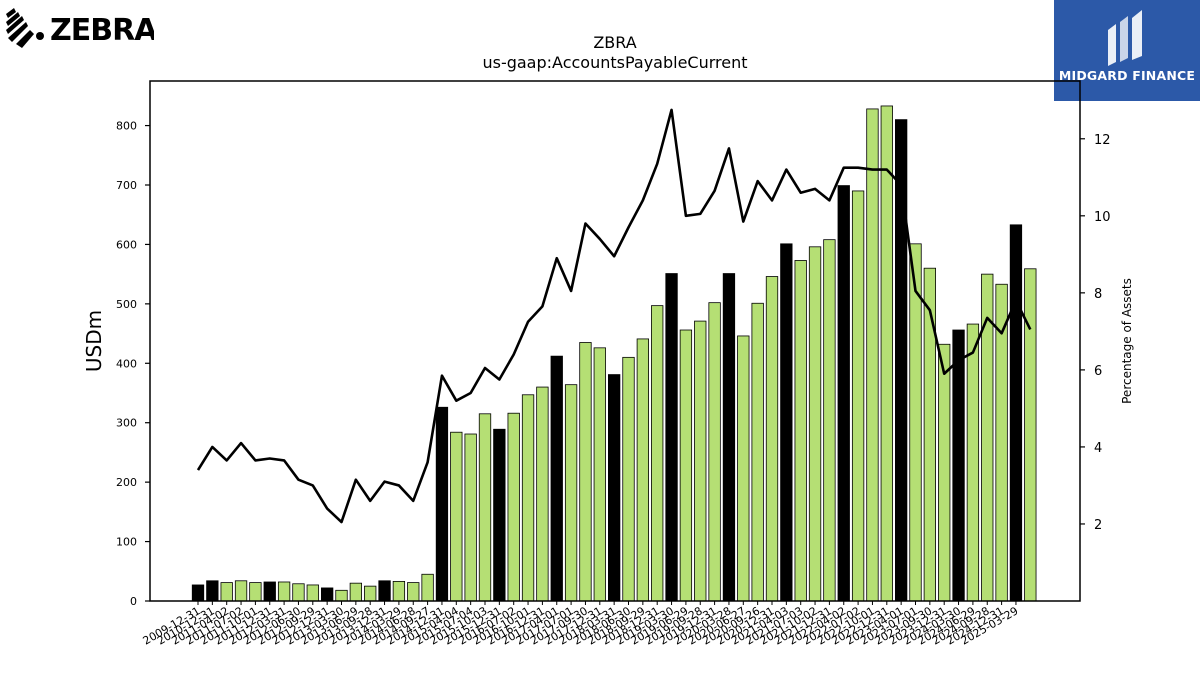  I want to click on y-axis-right: 2 4 6 8 10 12, so click(1095, 333).